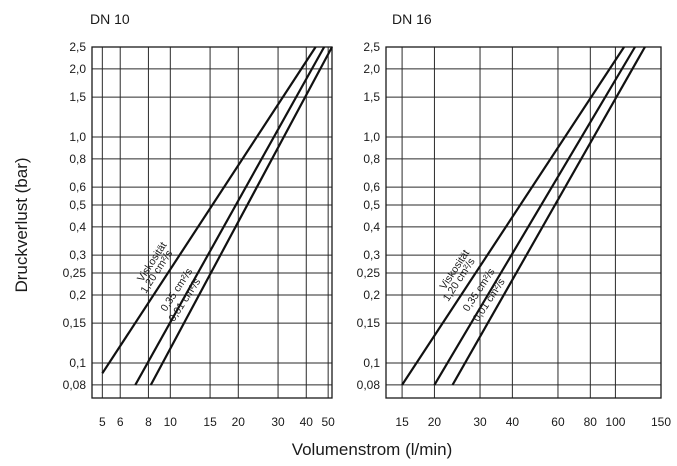  What do you see at coordinates (77, 47) in the screenshot?
I see `panel-1-y-tick-label: 2,5` at bounding box center [77, 47].